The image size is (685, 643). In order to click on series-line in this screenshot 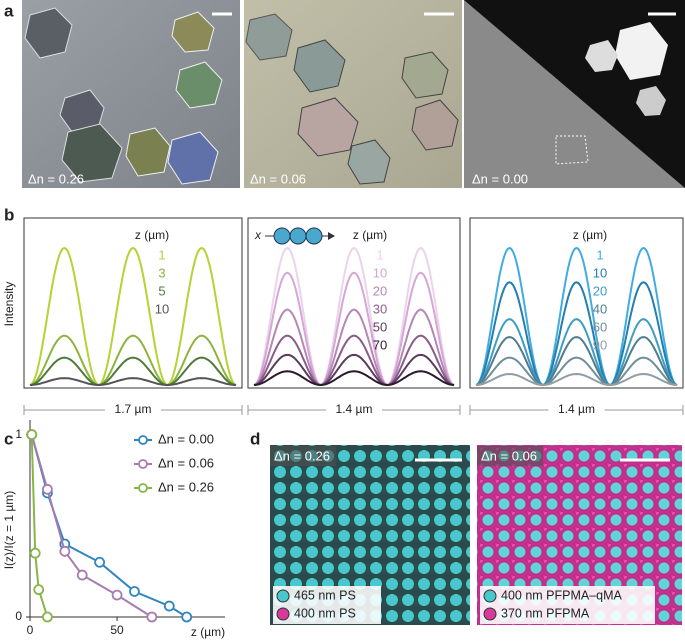, I will do `click(91, 526)`.